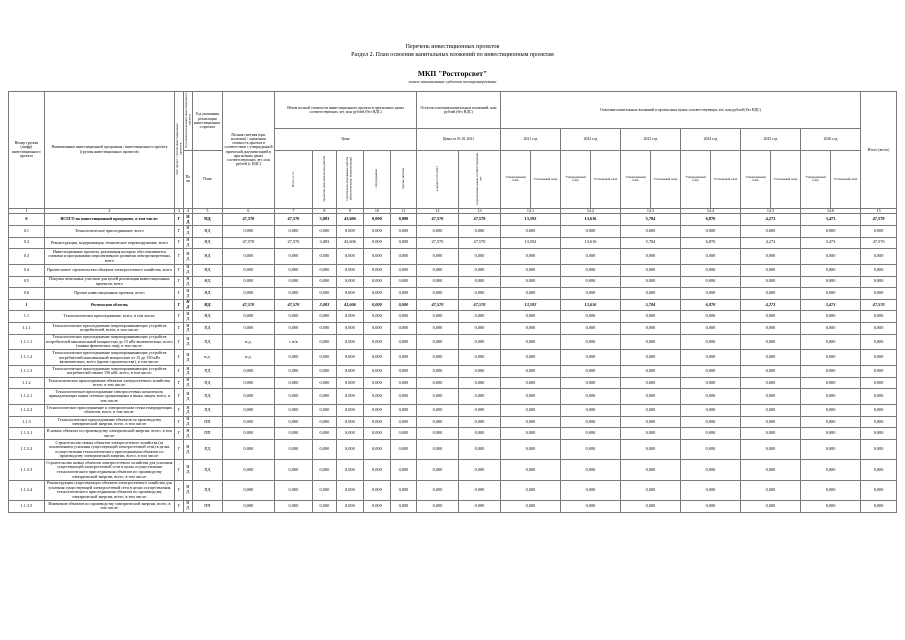 The image size is (905, 640). Describe the element at coordinates (545, 179) in the screenshot. I see `subheader-2021-adjusted: Уточненный план` at that location.